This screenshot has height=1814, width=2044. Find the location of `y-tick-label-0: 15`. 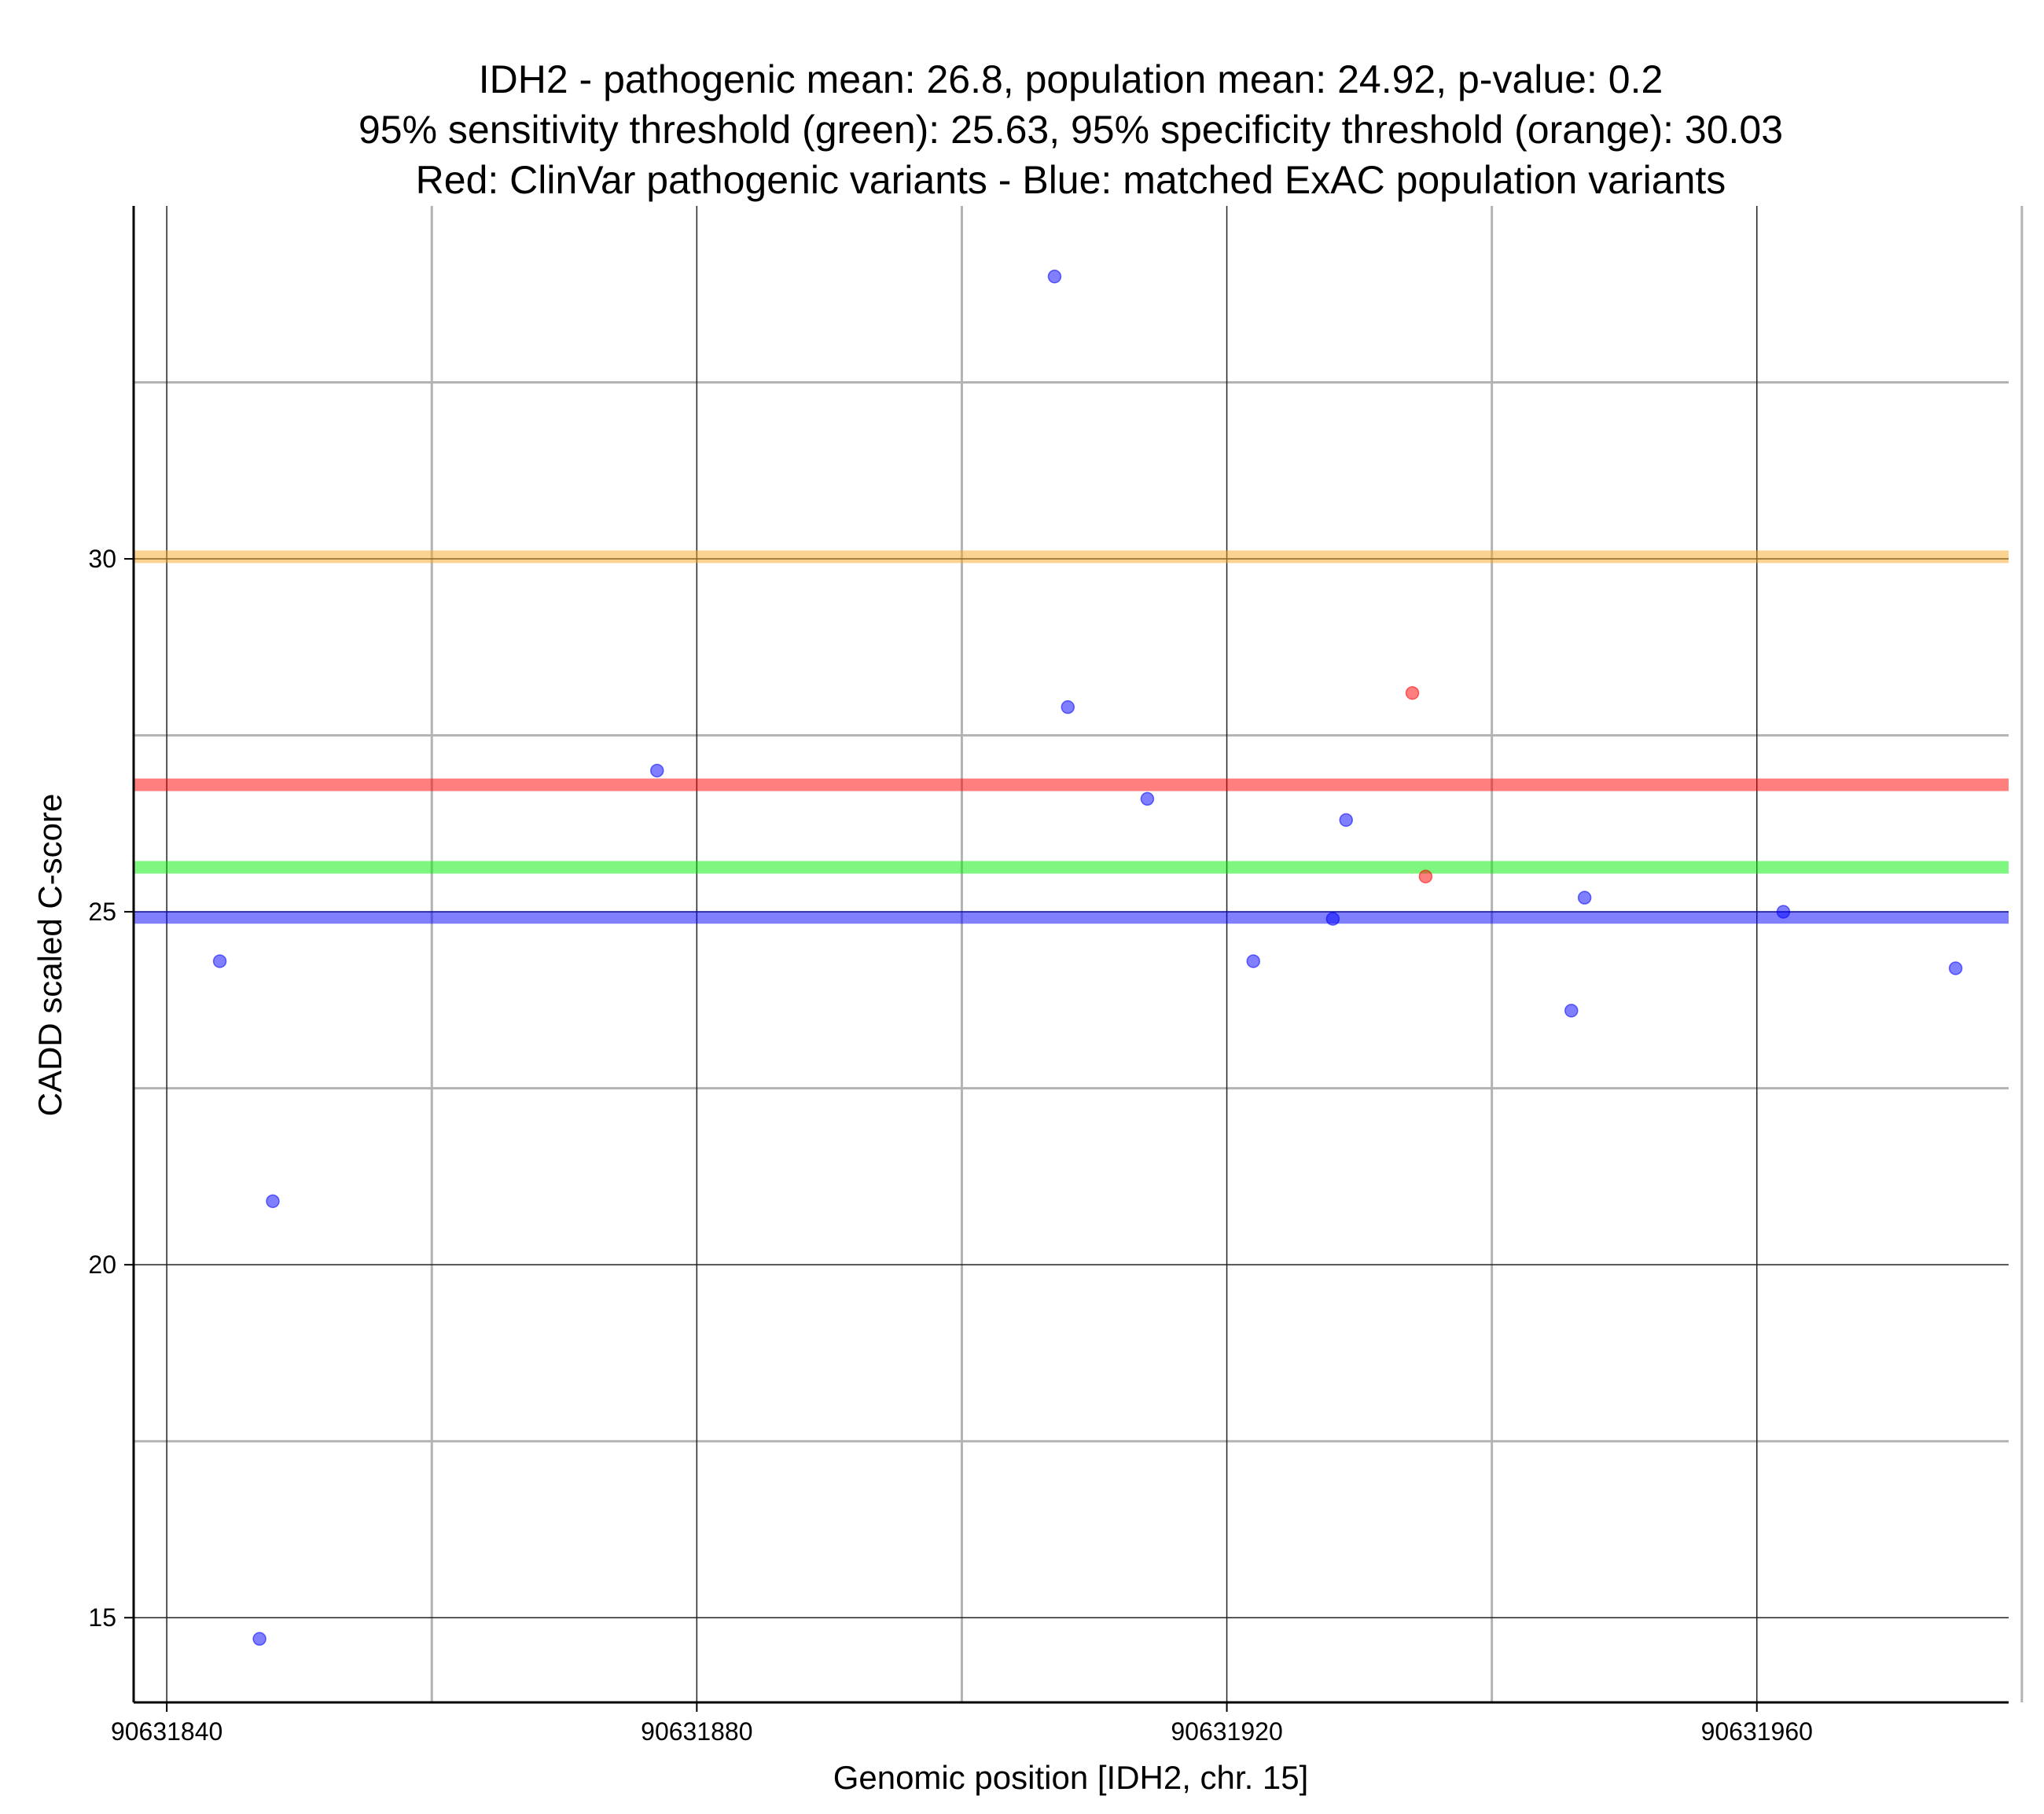

y-tick-label-0: 15 is located at coordinates (102, 1618).